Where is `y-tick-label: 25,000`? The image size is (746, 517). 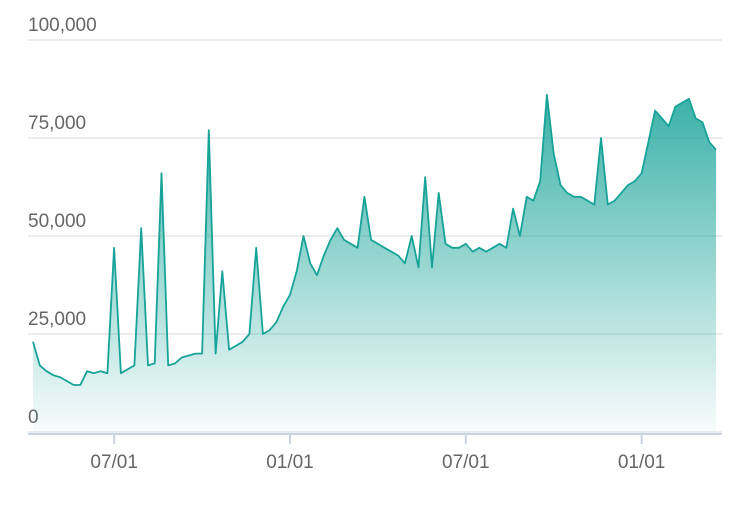 y-tick-label: 25,000 is located at coordinates (57, 319).